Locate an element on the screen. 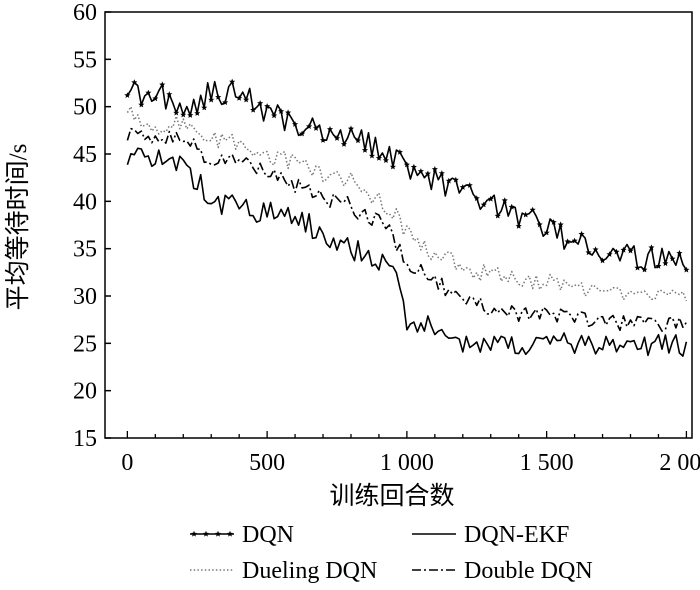 This screenshot has width=700, height=590. x-axis-label: 训练回合数 is located at coordinates (391, 496).